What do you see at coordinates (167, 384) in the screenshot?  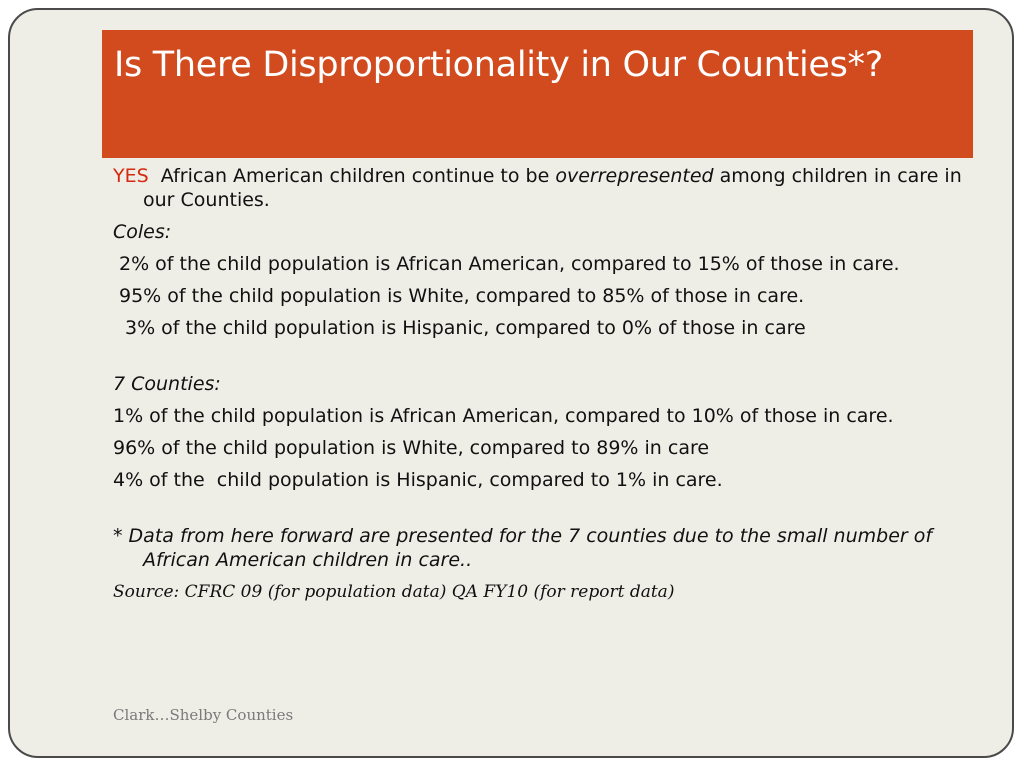 I see `seven-counties-heading: 7 Counties:` at bounding box center [167, 384].